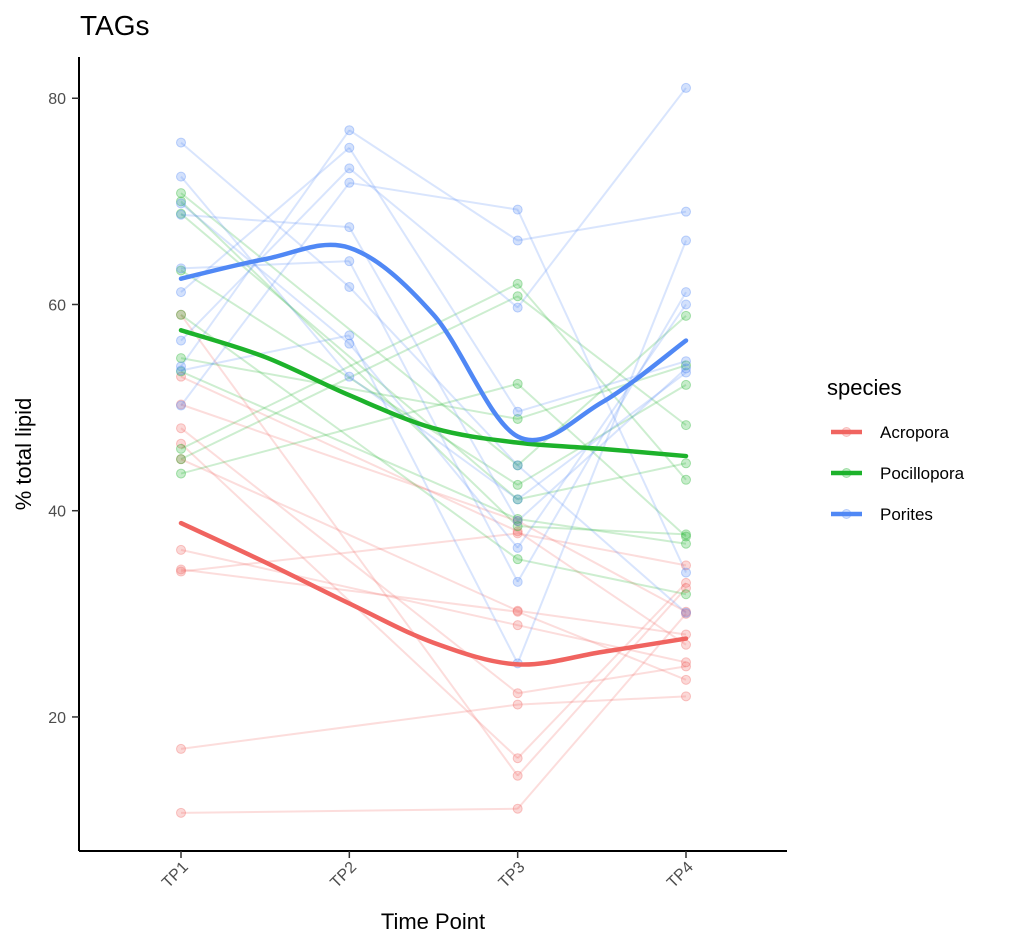 This screenshot has width=1011, height=948. Describe the element at coordinates (63, 409) in the screenshot. I see `y-axis-ticks: 20 40 60 80` at that location.